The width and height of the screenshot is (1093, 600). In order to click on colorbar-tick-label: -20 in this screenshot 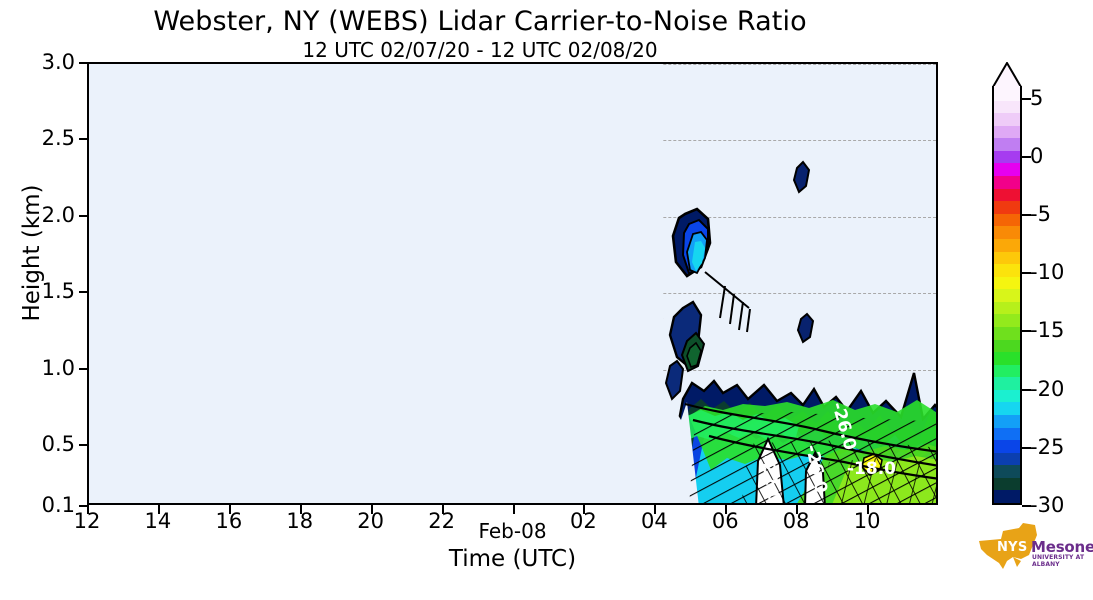, I will do `click(1047, 388)`.